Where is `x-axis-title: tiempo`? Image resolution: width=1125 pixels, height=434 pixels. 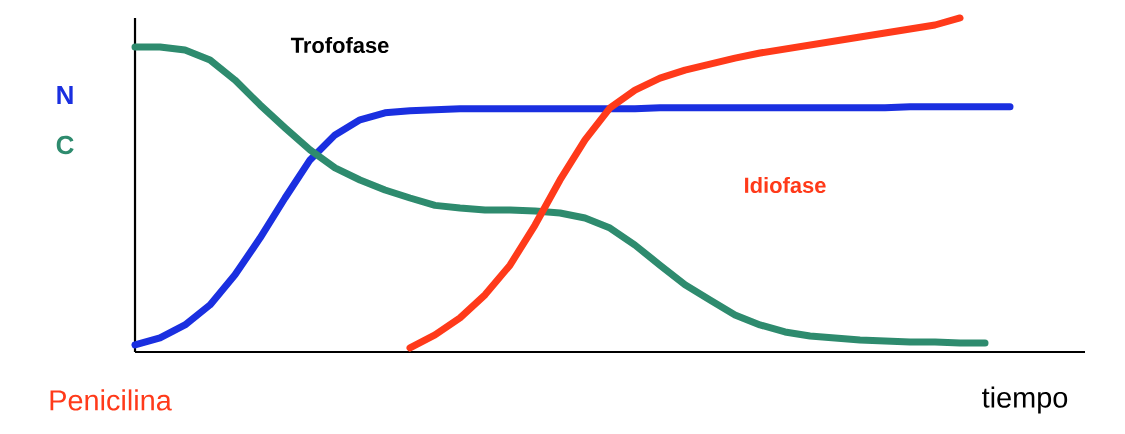
x-axis-title: tiempo is located at coordinates (1025, 400).